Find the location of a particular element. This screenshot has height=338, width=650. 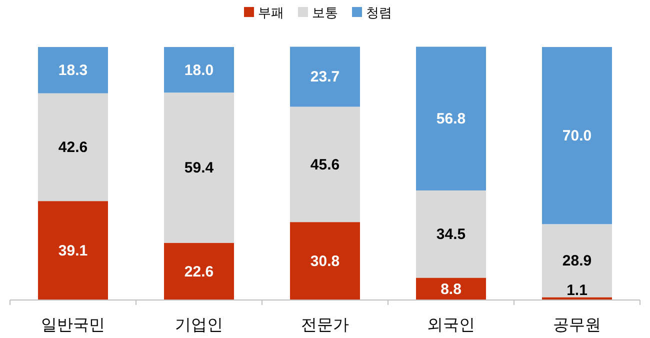

data-label: 18.0 is located at coordinates (199, 70).